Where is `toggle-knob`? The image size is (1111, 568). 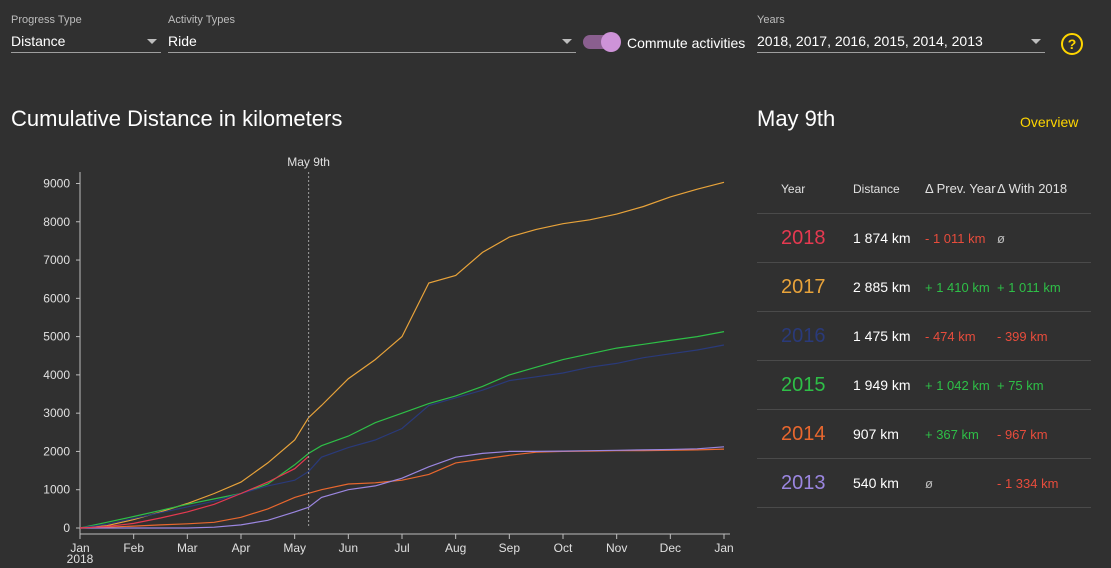 toggle-knob is located at coordinates (611, 42).